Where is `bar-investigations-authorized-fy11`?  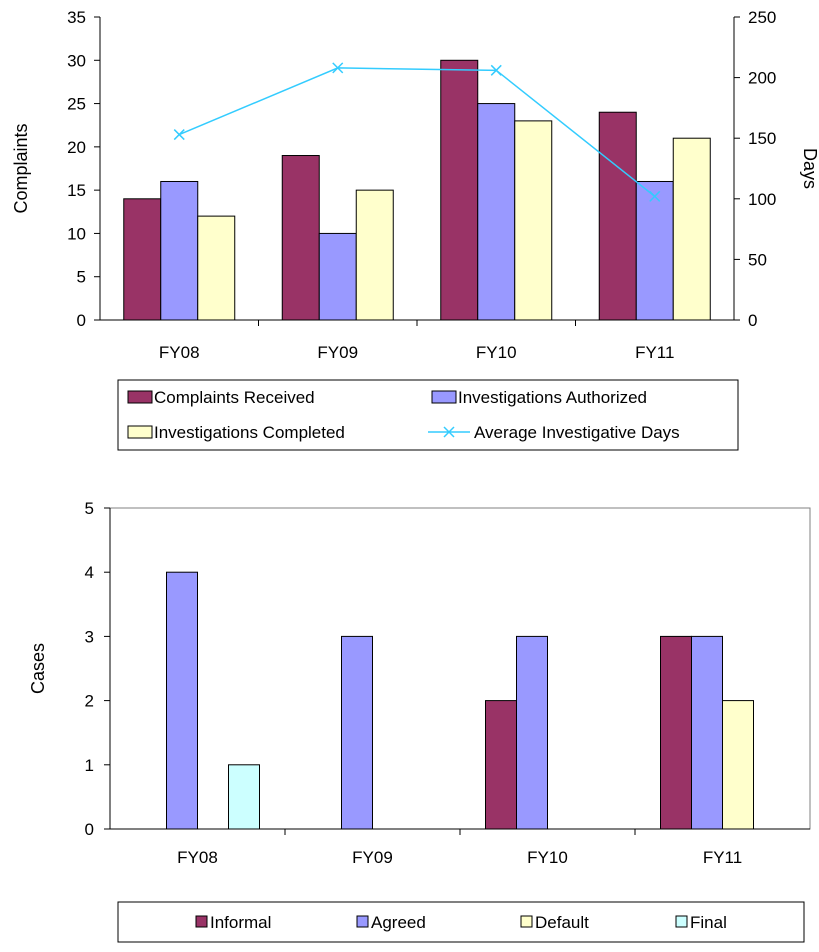 bar-investigations-authorized-fy11 is located at coordinates (654, 250).